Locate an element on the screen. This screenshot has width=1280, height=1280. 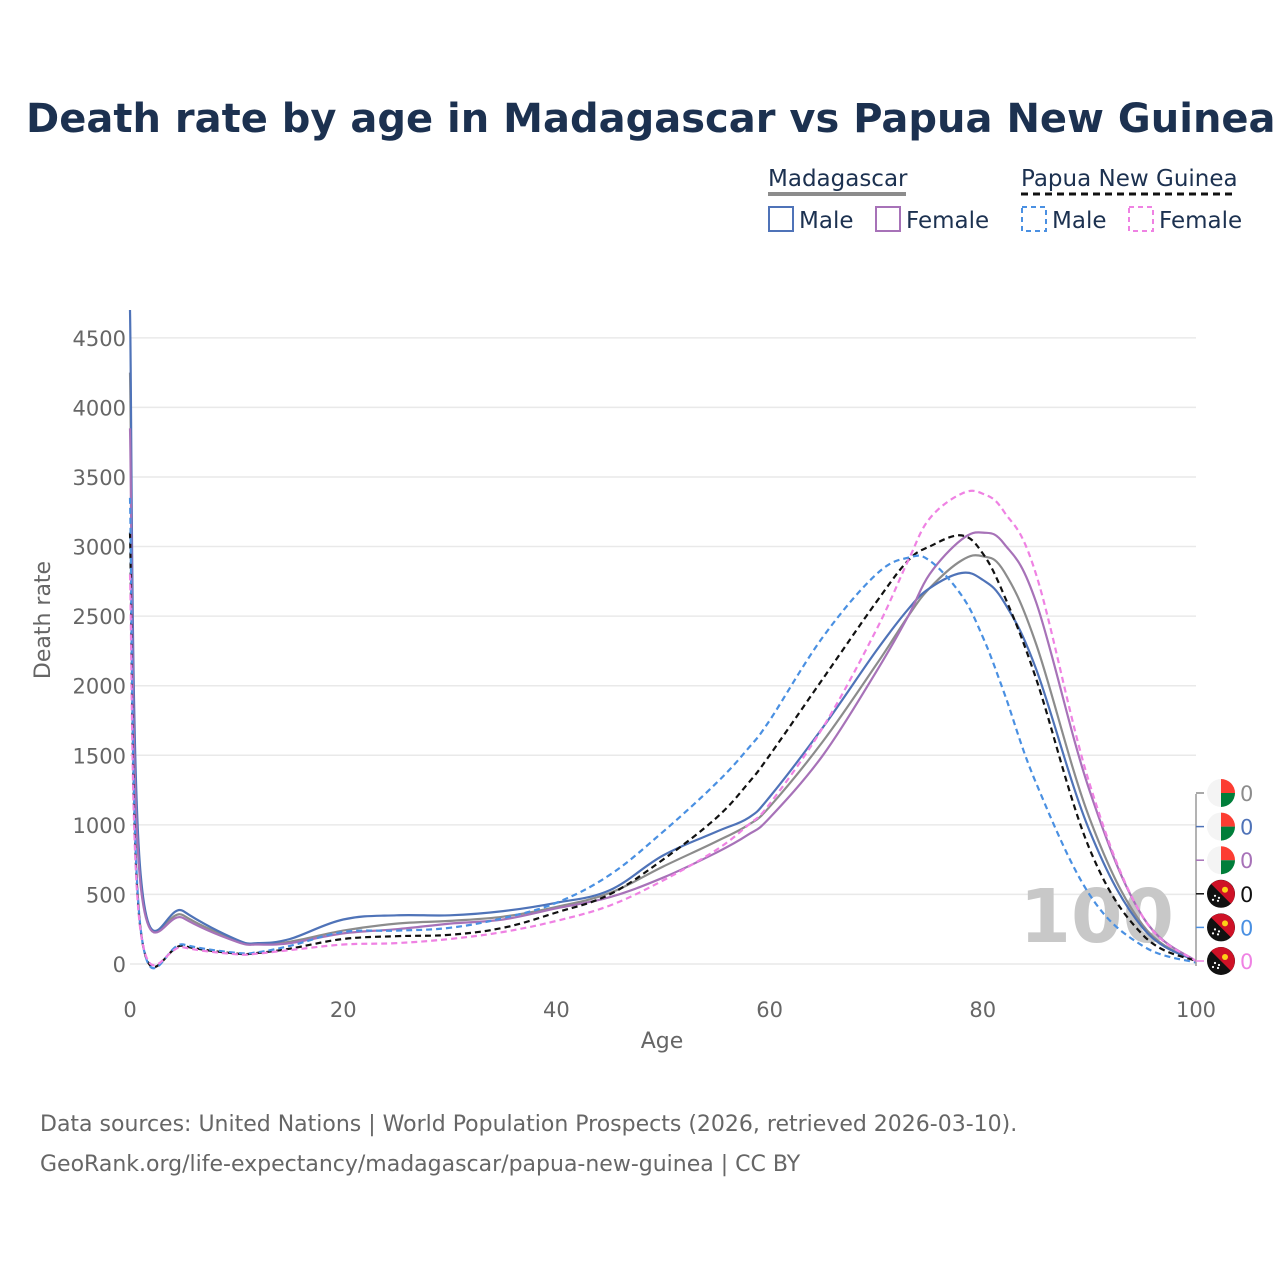
end-value-madagascar-male: 0 is located at coordinates (1246, 828).